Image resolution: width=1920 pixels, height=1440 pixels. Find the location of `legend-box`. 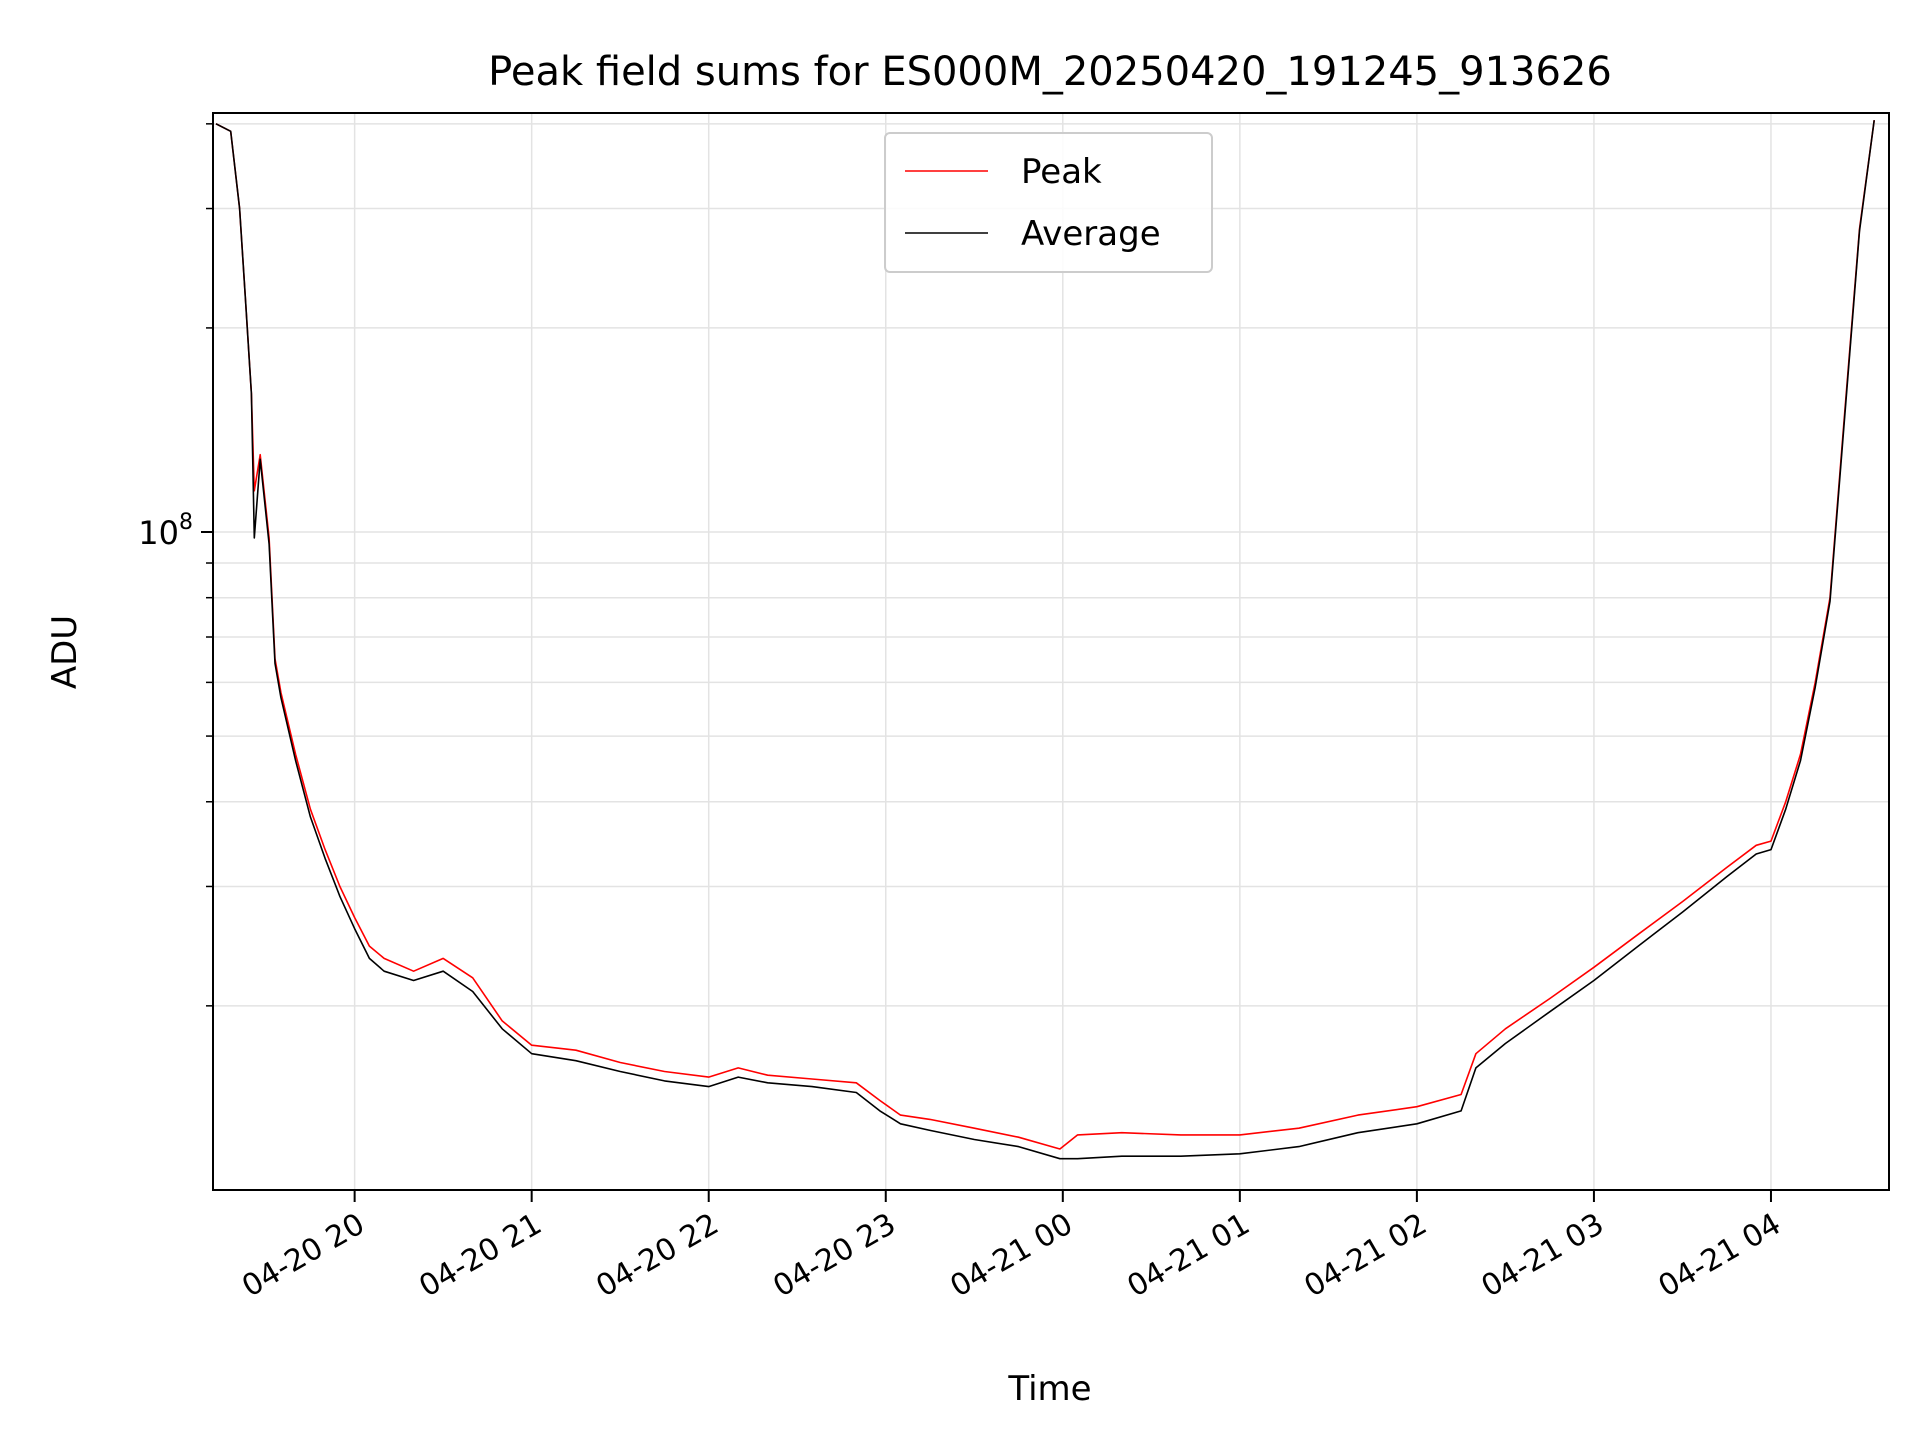

legend-box is located at coordinates (1048, 202).